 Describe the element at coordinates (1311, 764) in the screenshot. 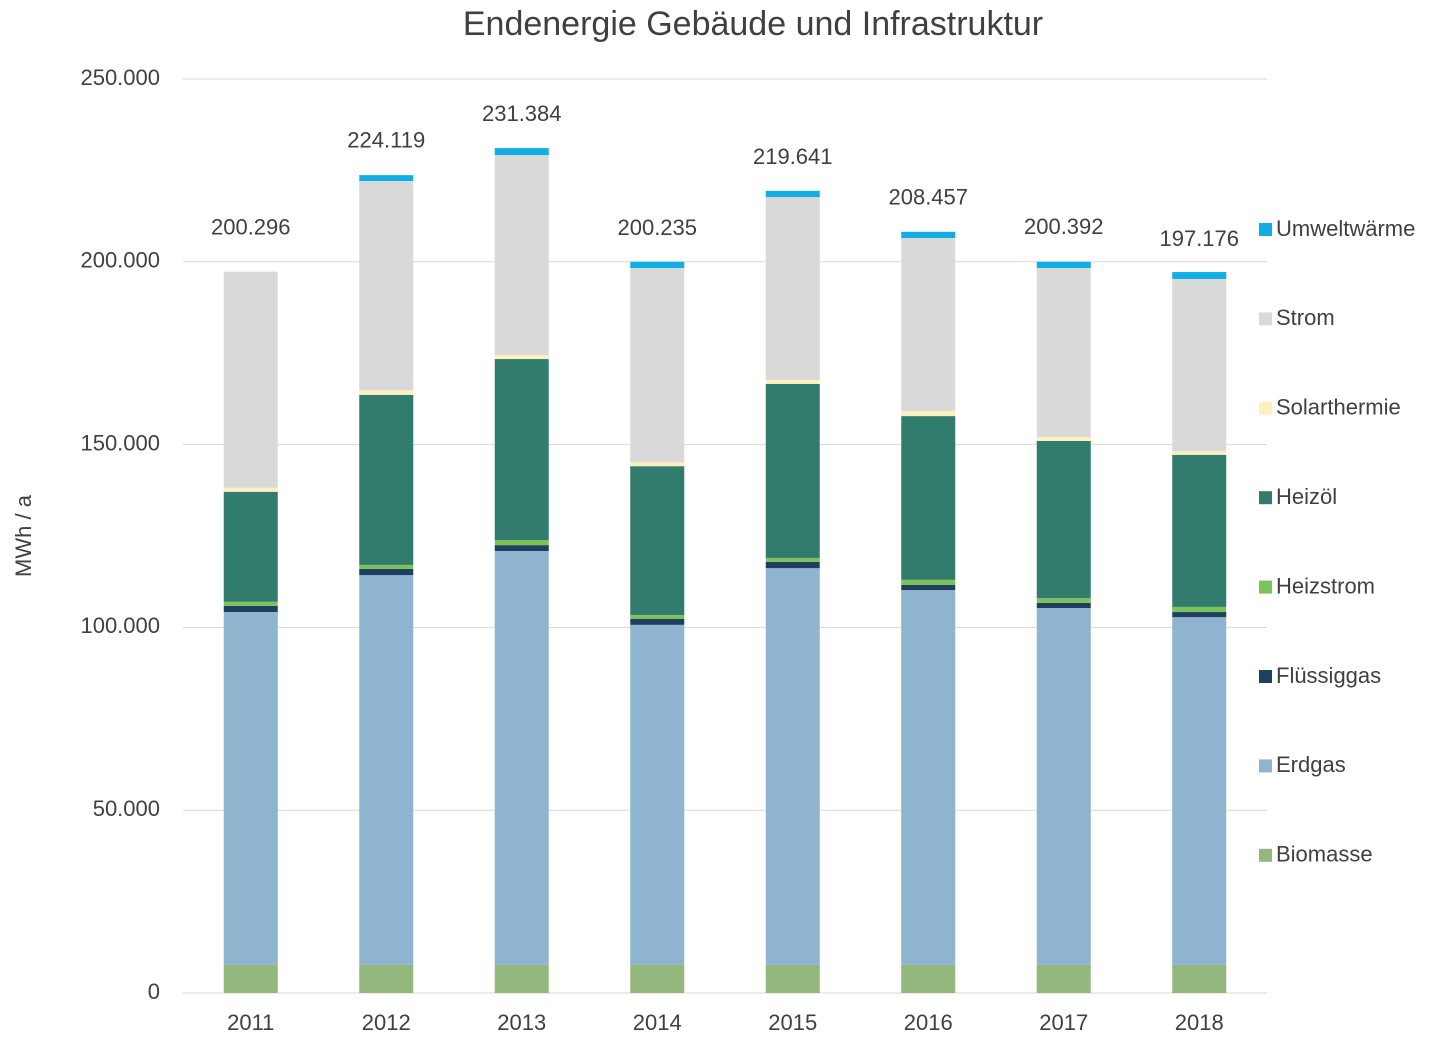

I see `legend-label: Erdgas` at that location.